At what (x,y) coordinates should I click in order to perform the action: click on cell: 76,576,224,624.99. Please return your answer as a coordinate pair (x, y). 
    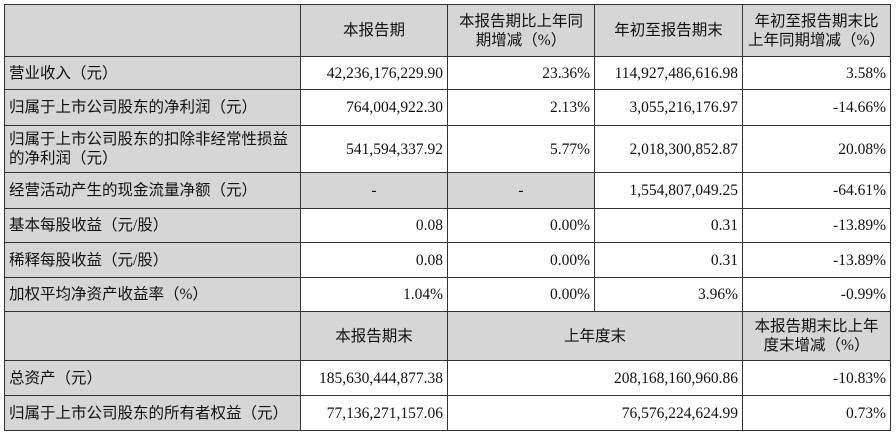
    Looking at the image, I should click on (595, 413).